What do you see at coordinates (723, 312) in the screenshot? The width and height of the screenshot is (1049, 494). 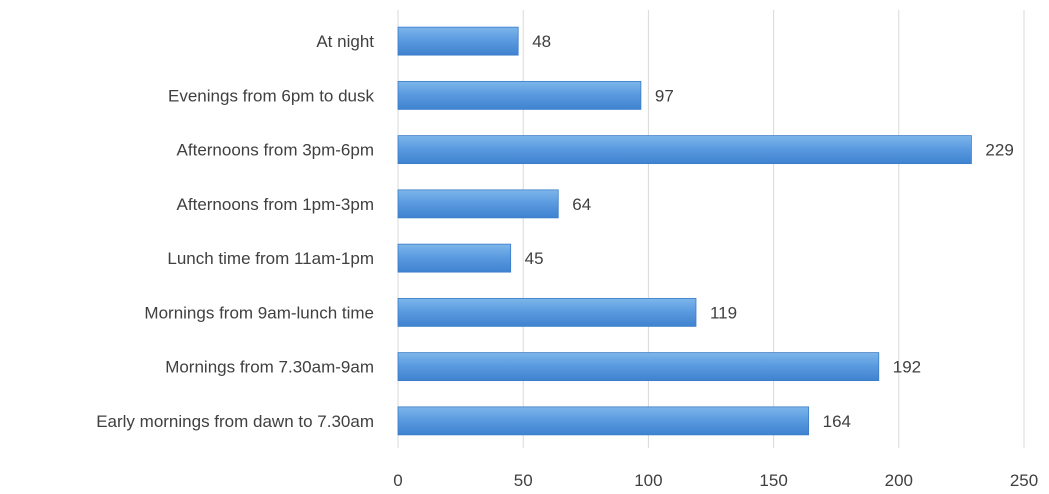 I see `data-label: 119` at bounding box center [723, 312].